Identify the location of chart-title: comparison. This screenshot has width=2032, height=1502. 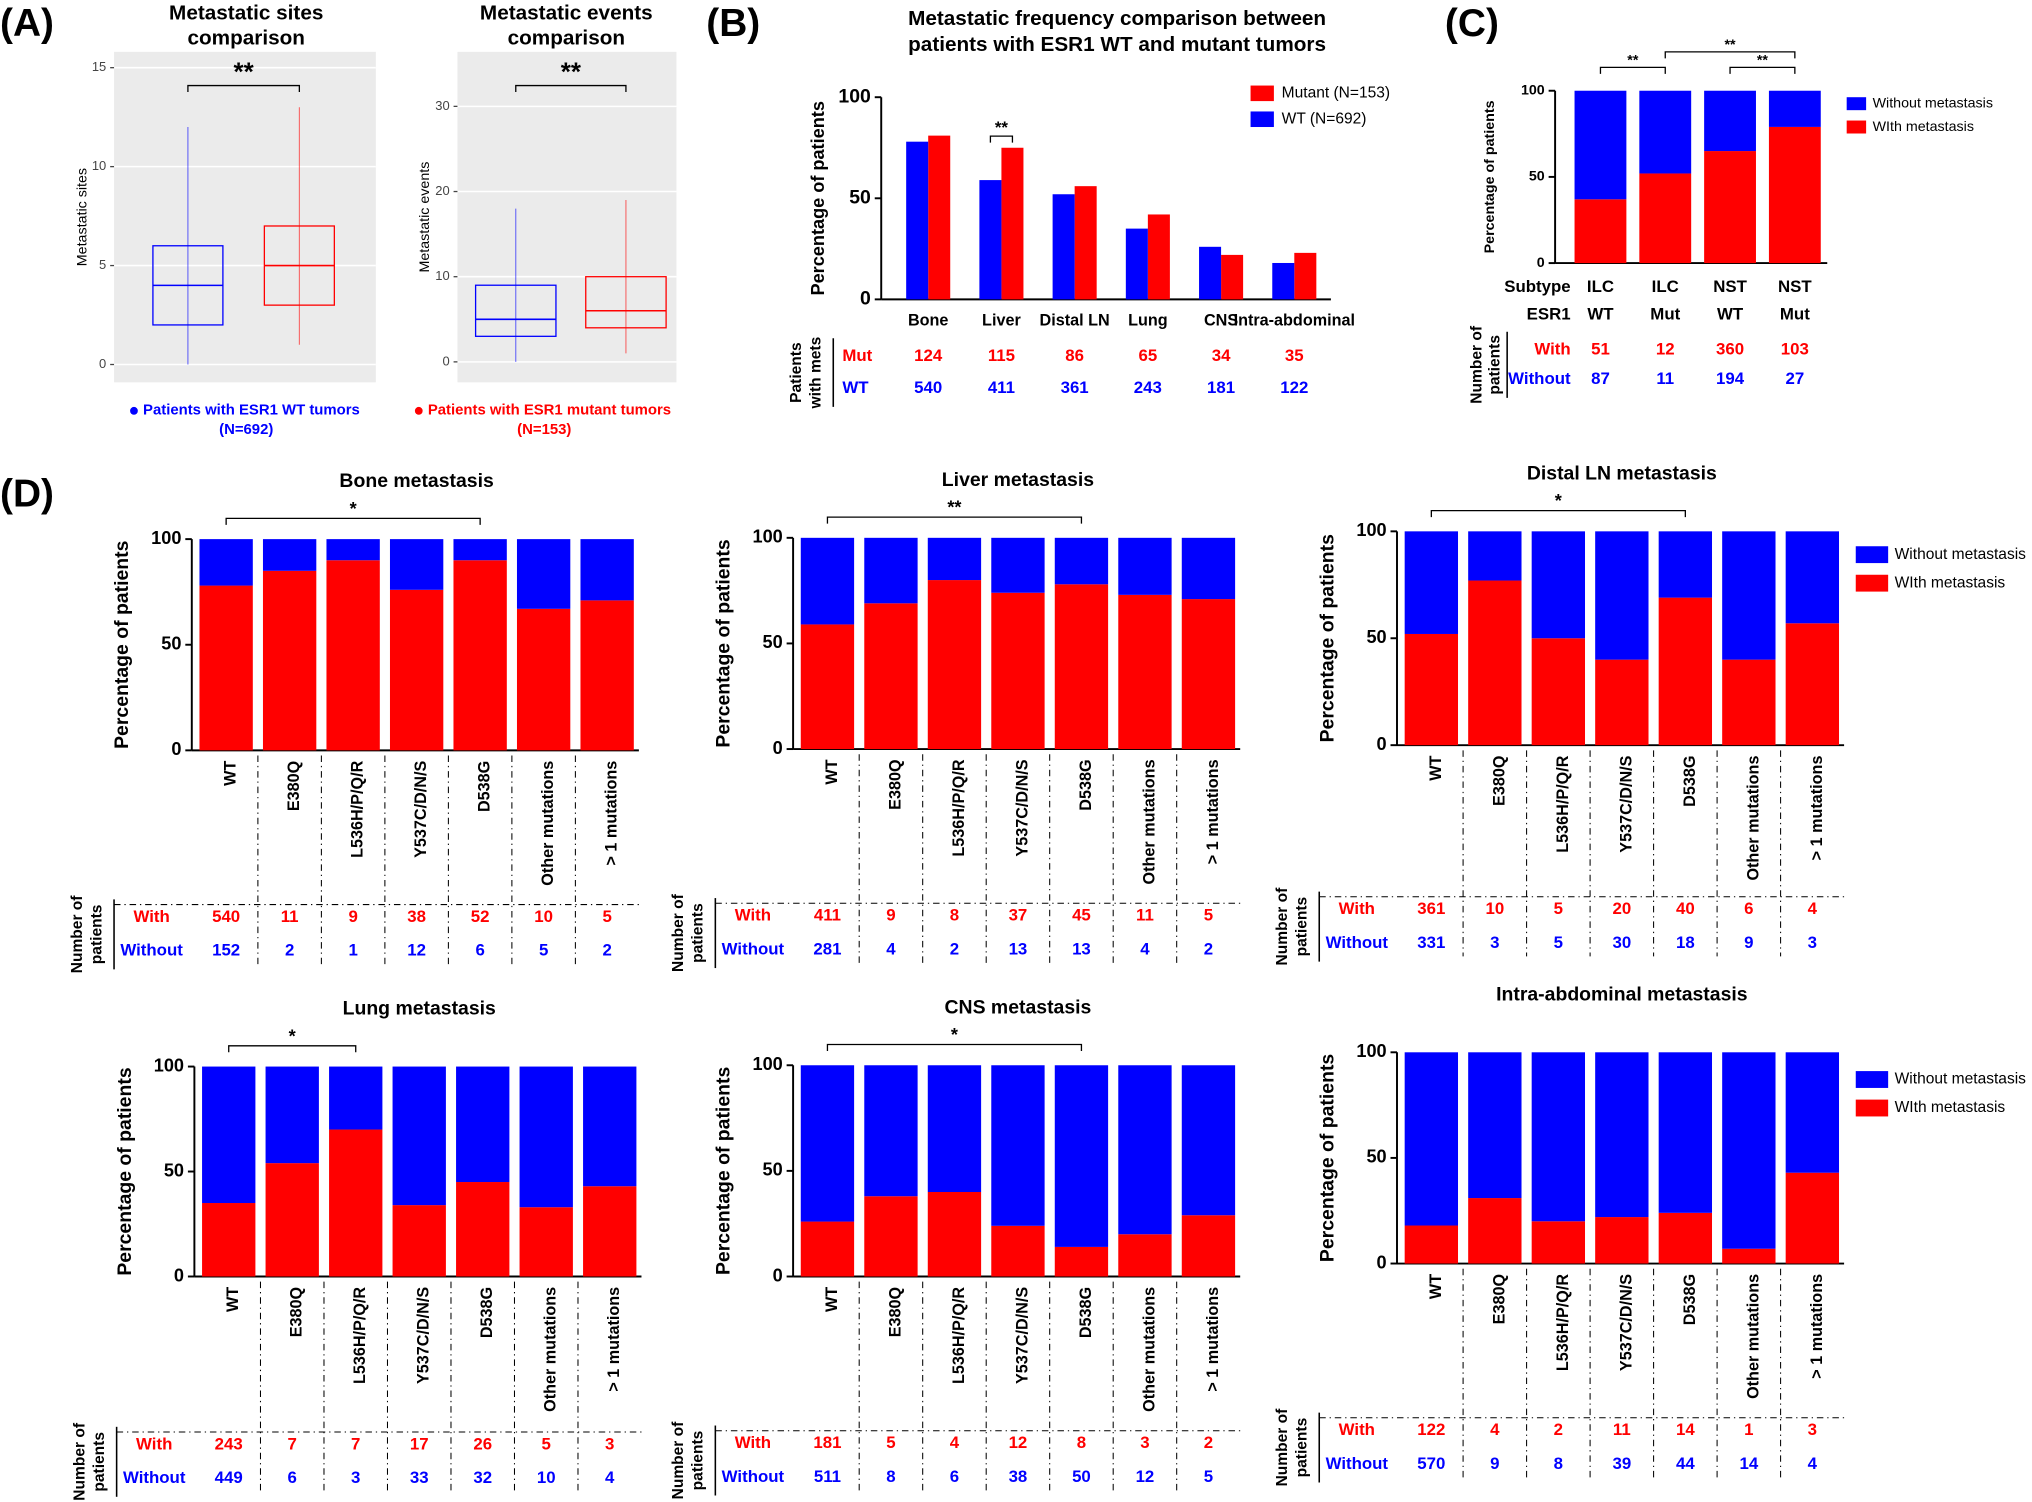
(566, 37).